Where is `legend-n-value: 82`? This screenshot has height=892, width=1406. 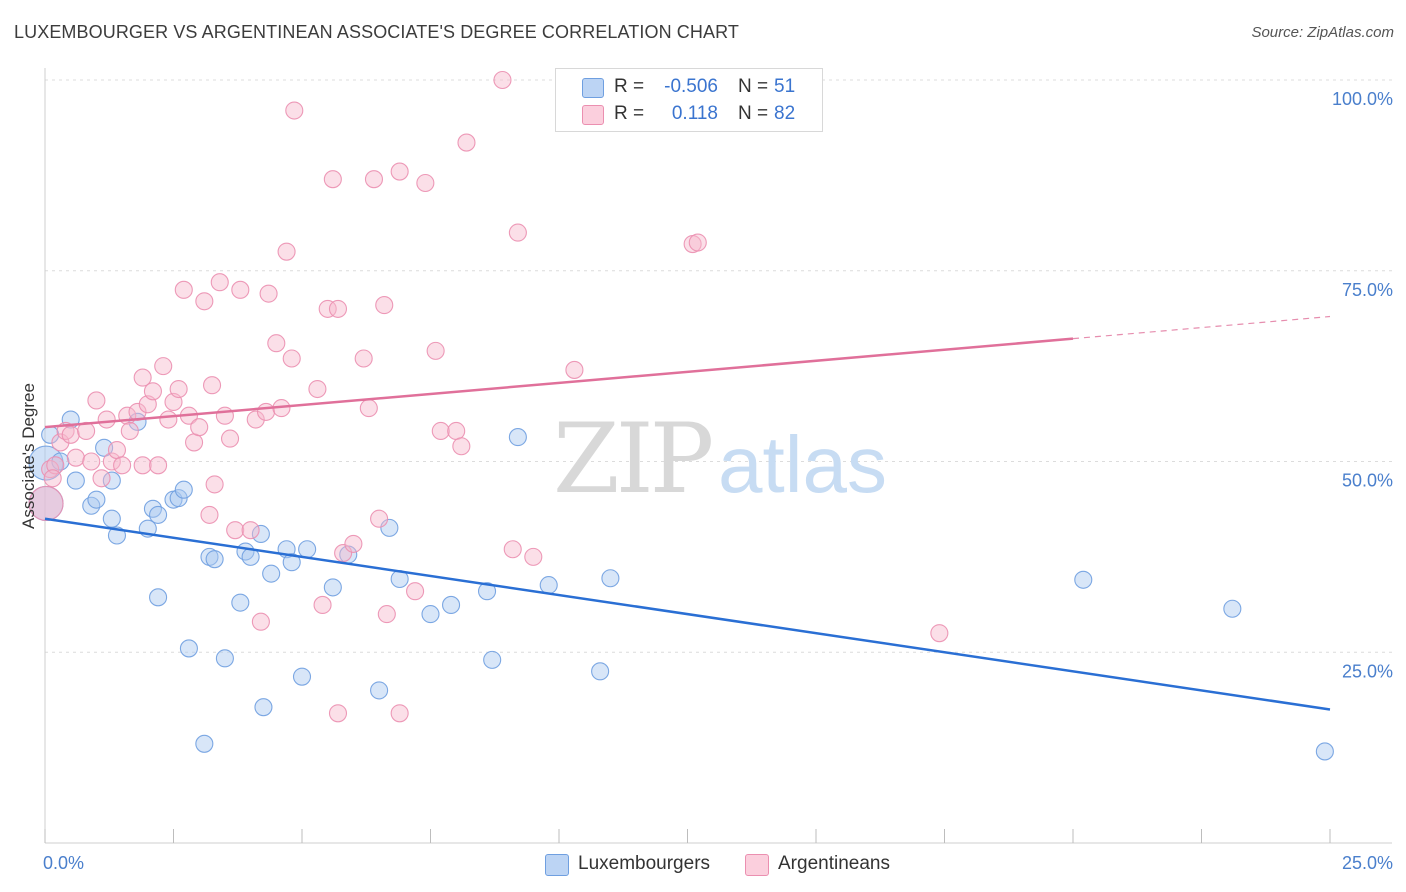
legend-n-value: 82 is located at coordinates (785, 113).